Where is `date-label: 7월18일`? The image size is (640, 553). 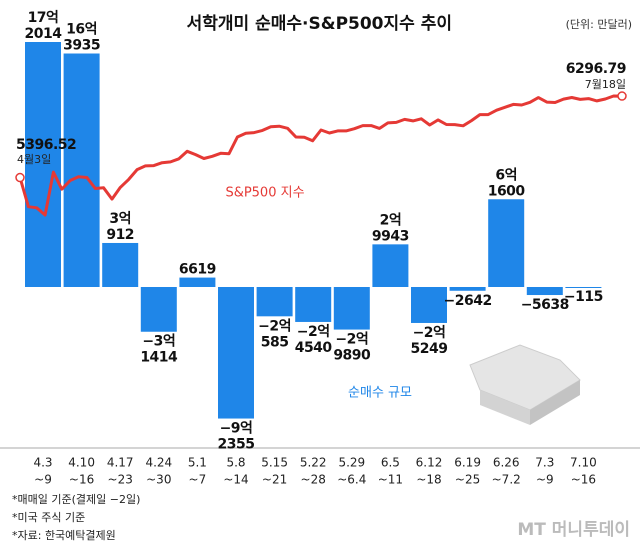
date-label: 7월18일 is located at coordinates (605, 84).